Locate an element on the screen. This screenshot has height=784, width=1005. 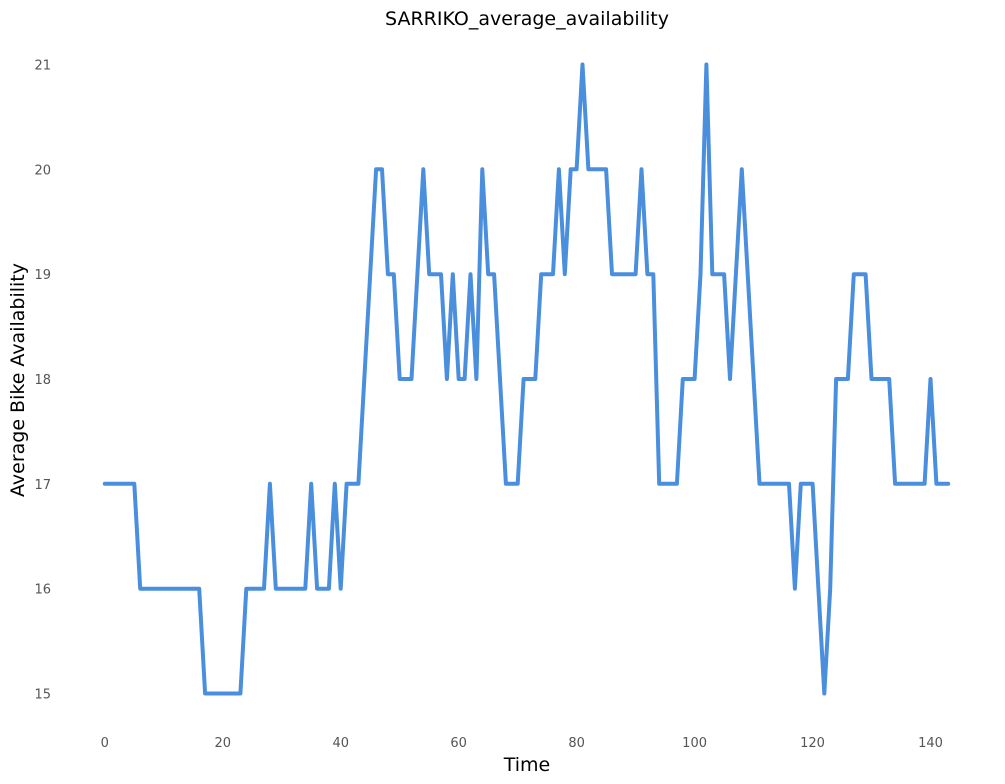
x-tick-label: 80 is located at coordinates (576, 743).